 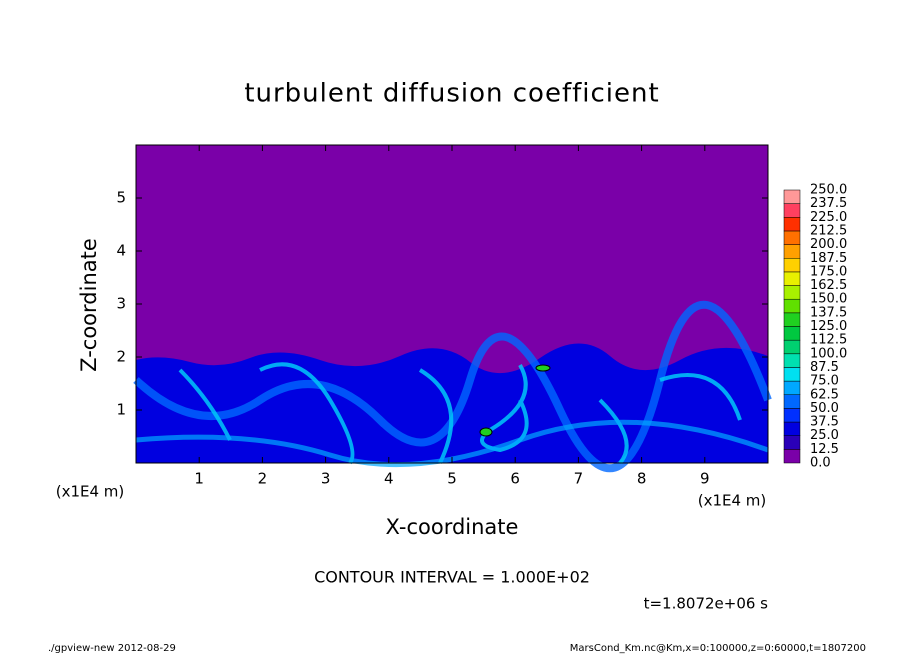 I want to click on annotation: CONTOUR INTERVAL = 1.000E+02, so click(x=452, y=577).